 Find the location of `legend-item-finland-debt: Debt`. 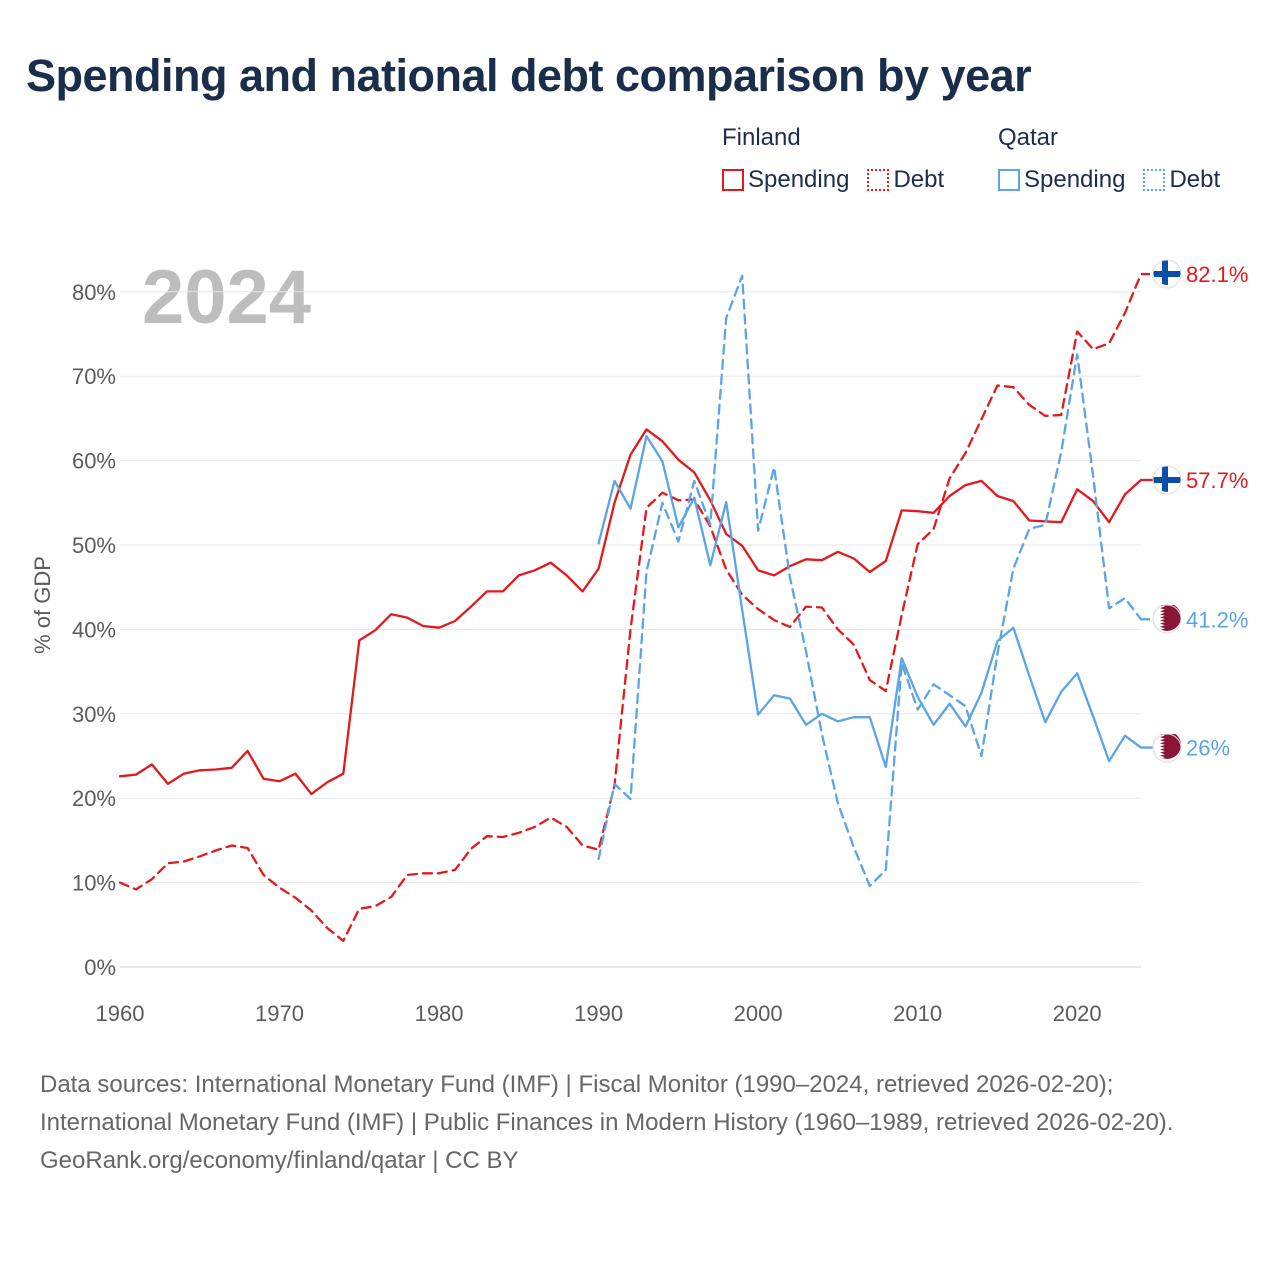

legend-item-finland-debt: Debt is located at coordinates (905, 180).